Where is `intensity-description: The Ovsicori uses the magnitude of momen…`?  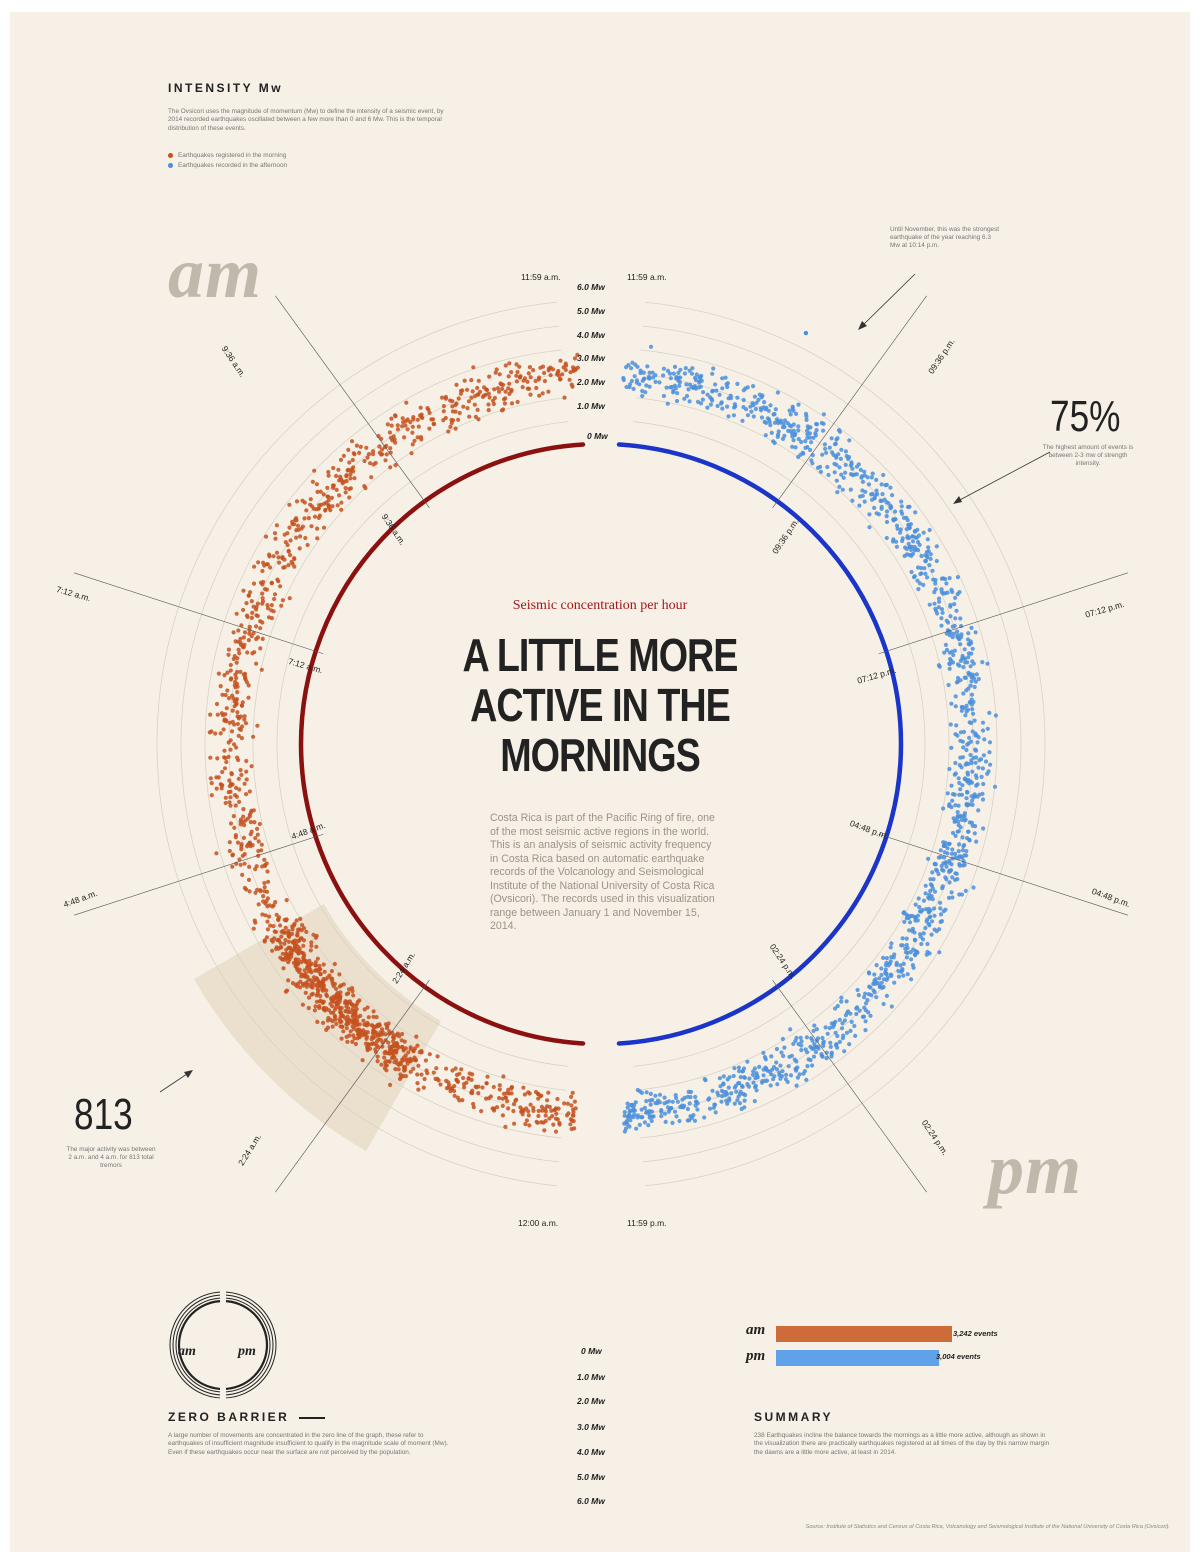
intensity-description: The Ovsicori uses the magnitude of momen… is located at coordinates (306, 120).